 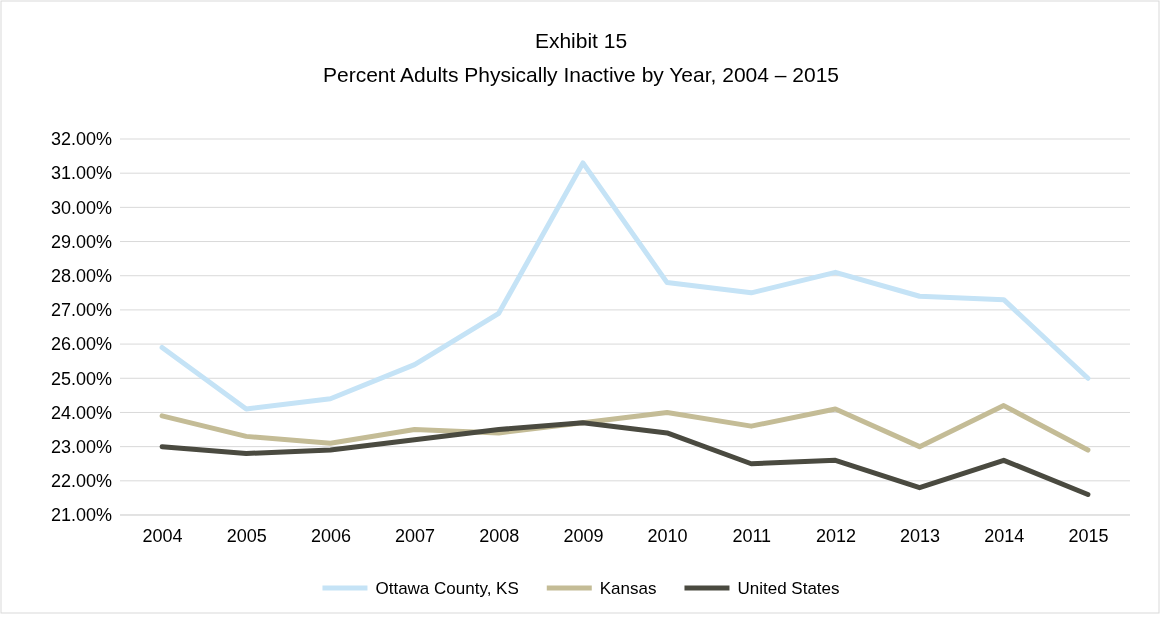 What do you see at coordinates (81, 310) in the screenshot?
I see `y-tick-label: 27.00%` at bounding box center [81, 310].